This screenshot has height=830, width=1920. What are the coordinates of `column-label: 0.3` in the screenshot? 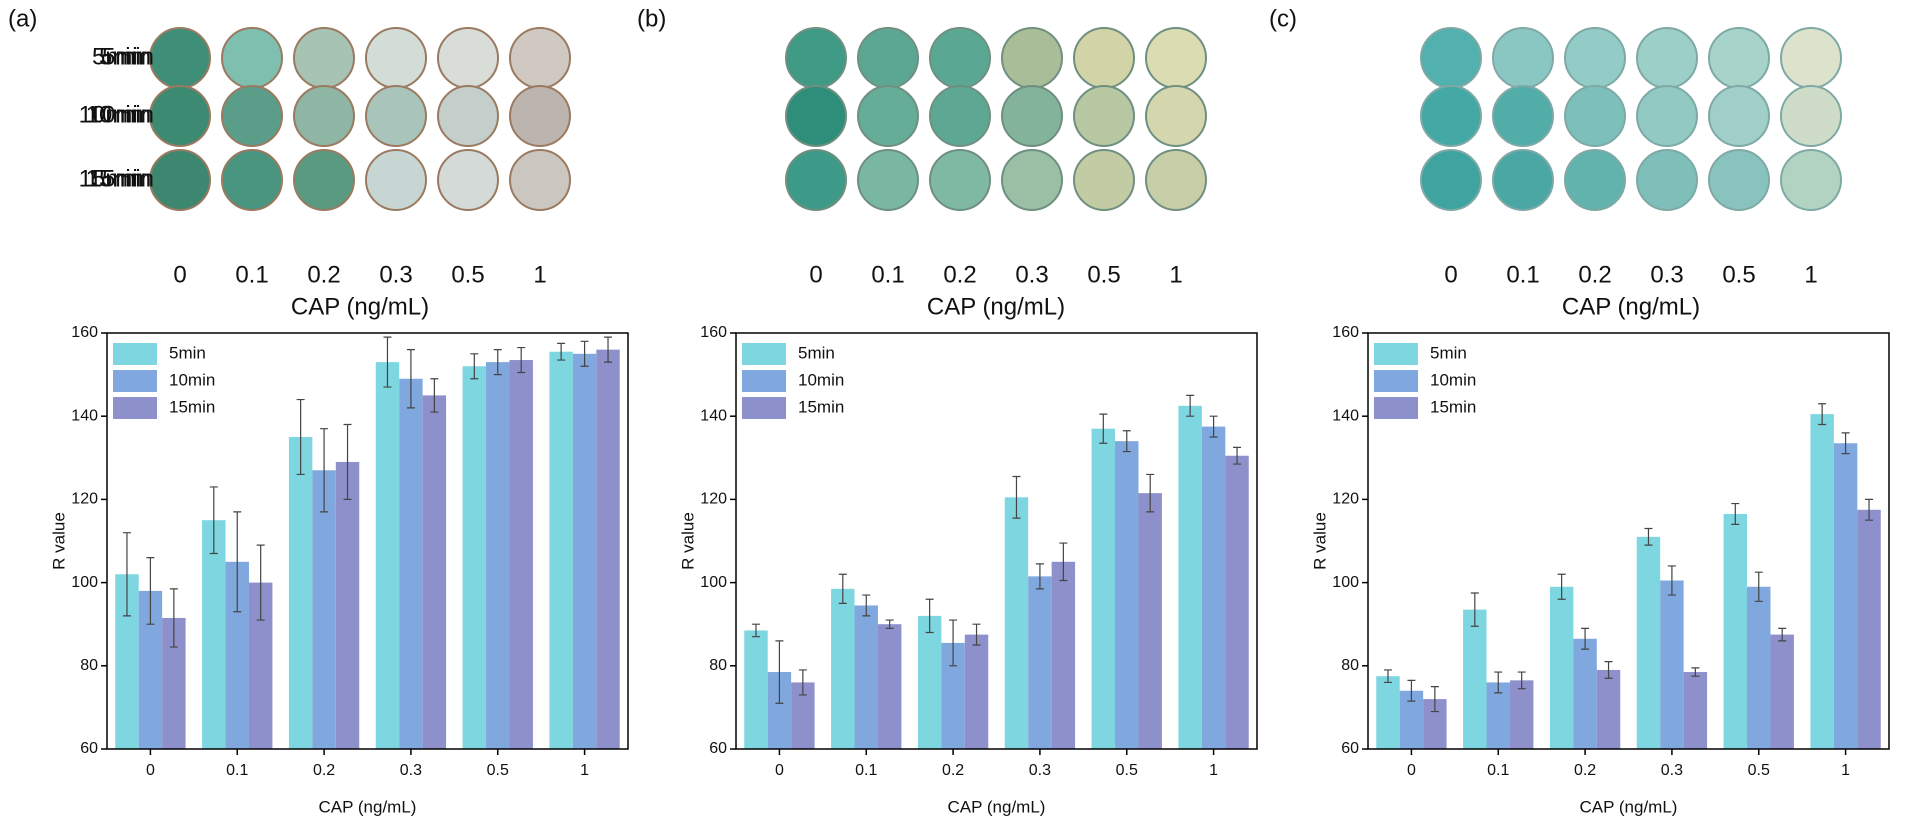 It's located at (1666, 274).